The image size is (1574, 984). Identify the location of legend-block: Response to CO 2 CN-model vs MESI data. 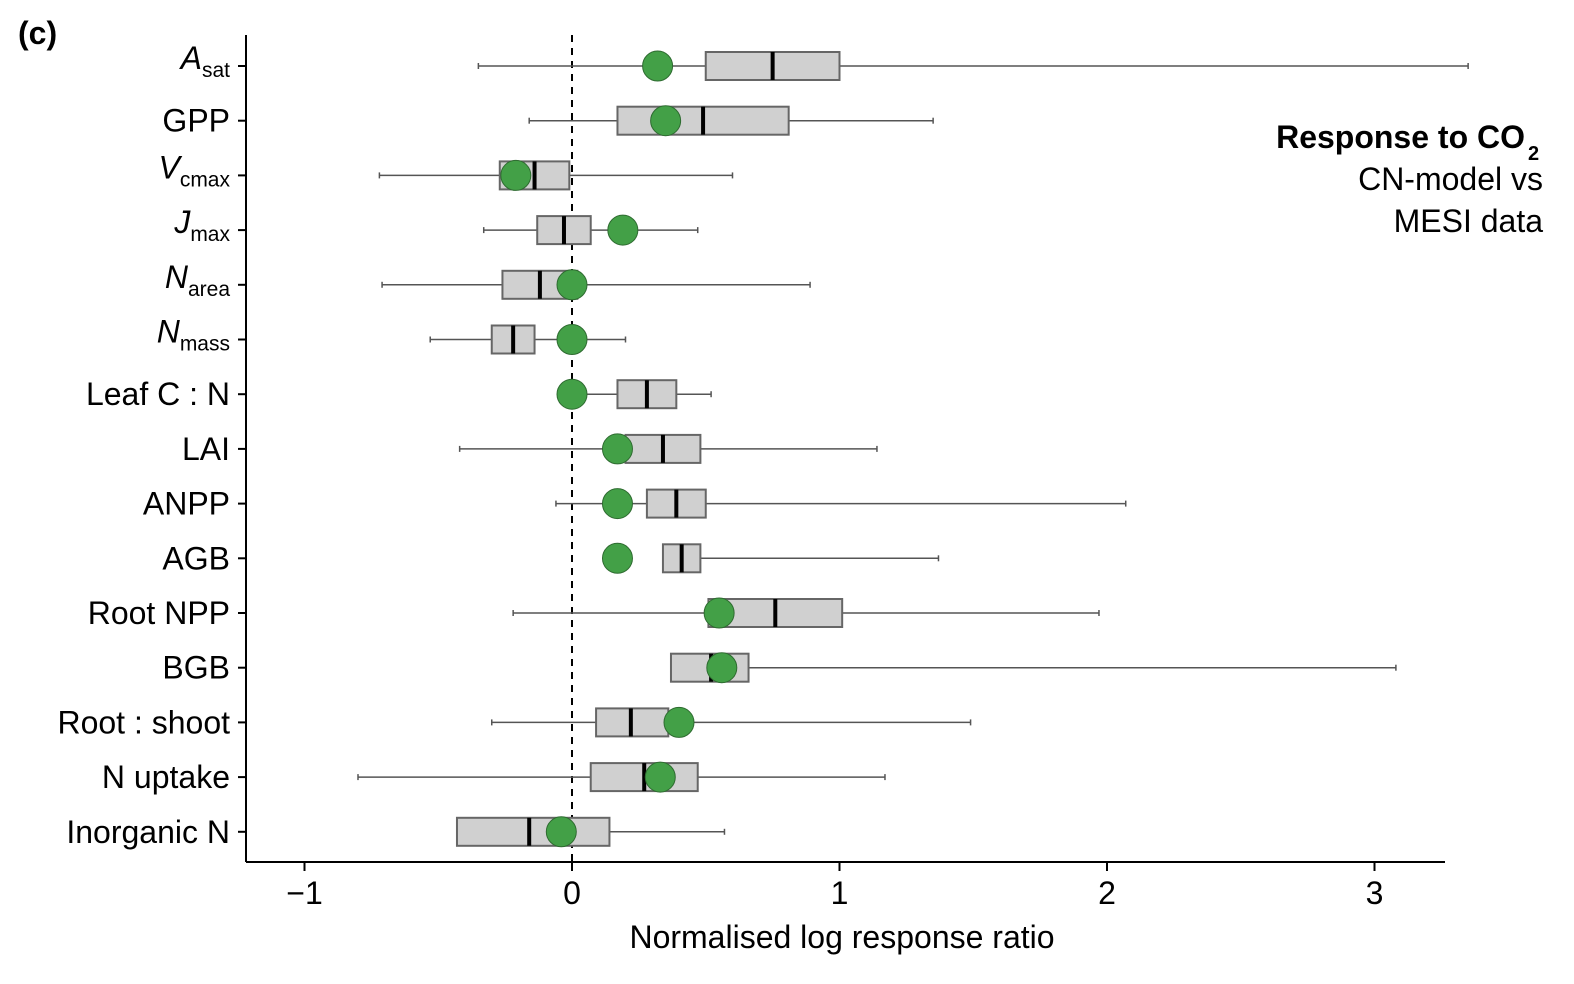
(1409, 179).